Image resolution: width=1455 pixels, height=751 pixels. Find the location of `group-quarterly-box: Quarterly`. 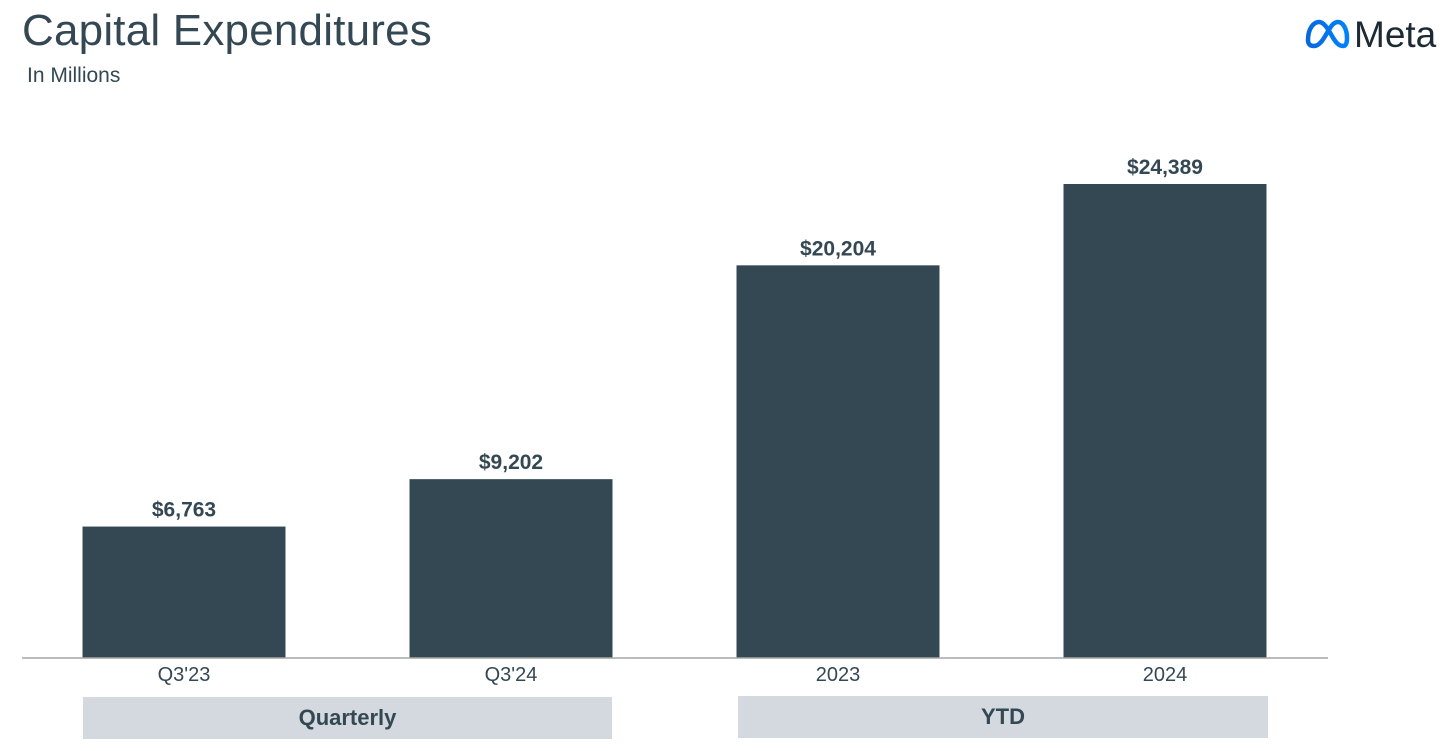

group-quarterly-box: Quarterly is located at coordinates (347, 718).